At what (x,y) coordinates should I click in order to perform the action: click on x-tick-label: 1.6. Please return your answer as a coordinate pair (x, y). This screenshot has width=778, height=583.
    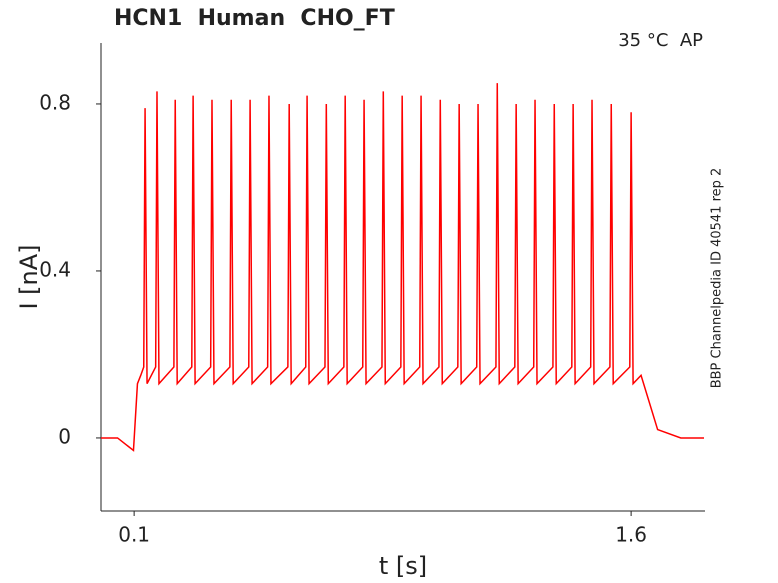
    Looking at the image, I should click on (631, 535).